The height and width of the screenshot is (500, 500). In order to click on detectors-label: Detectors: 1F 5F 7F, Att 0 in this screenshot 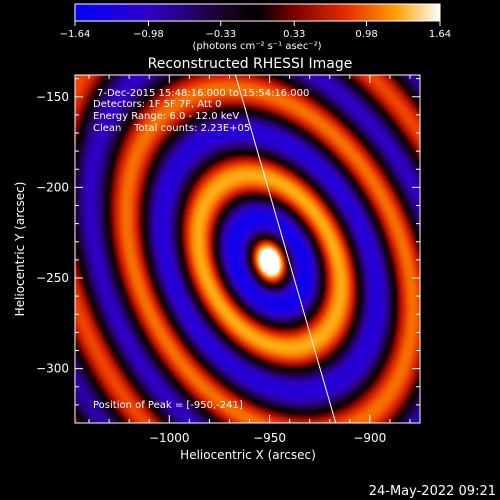, I will do `click(157, 104)`.